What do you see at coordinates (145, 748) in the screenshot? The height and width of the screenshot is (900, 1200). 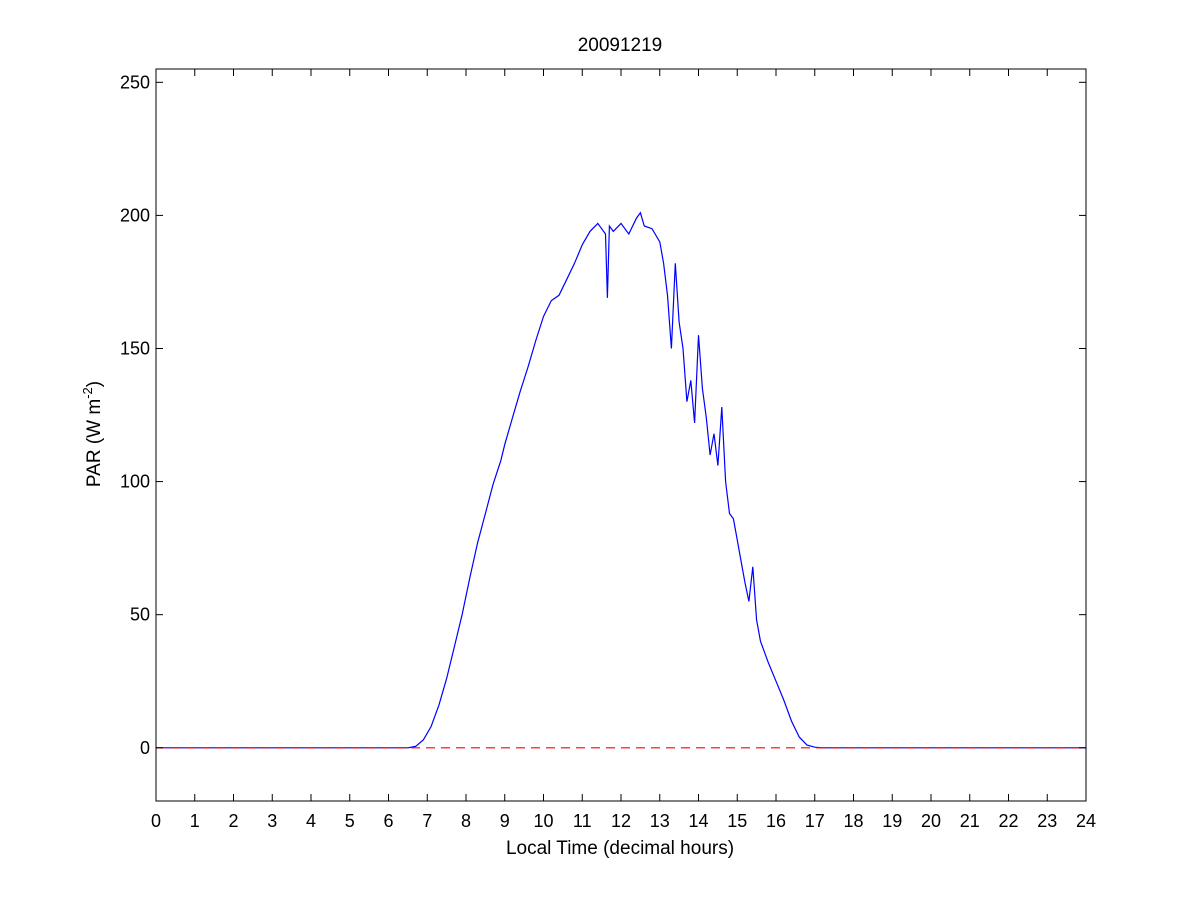 I see `y-tick-label: 0` at bounding box center [145, 748].